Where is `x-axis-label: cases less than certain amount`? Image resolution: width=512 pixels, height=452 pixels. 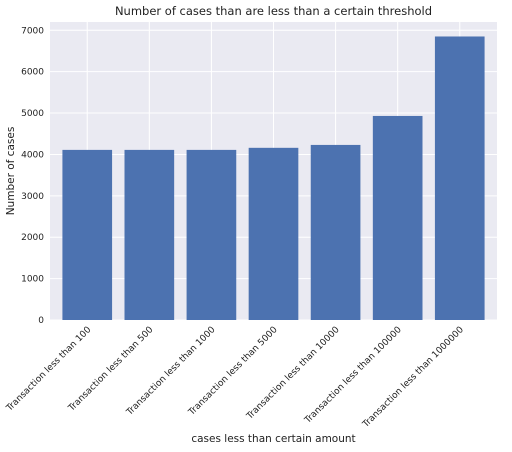
x-axis-label: cases less than certain amount is located at coordinates (273, 439).